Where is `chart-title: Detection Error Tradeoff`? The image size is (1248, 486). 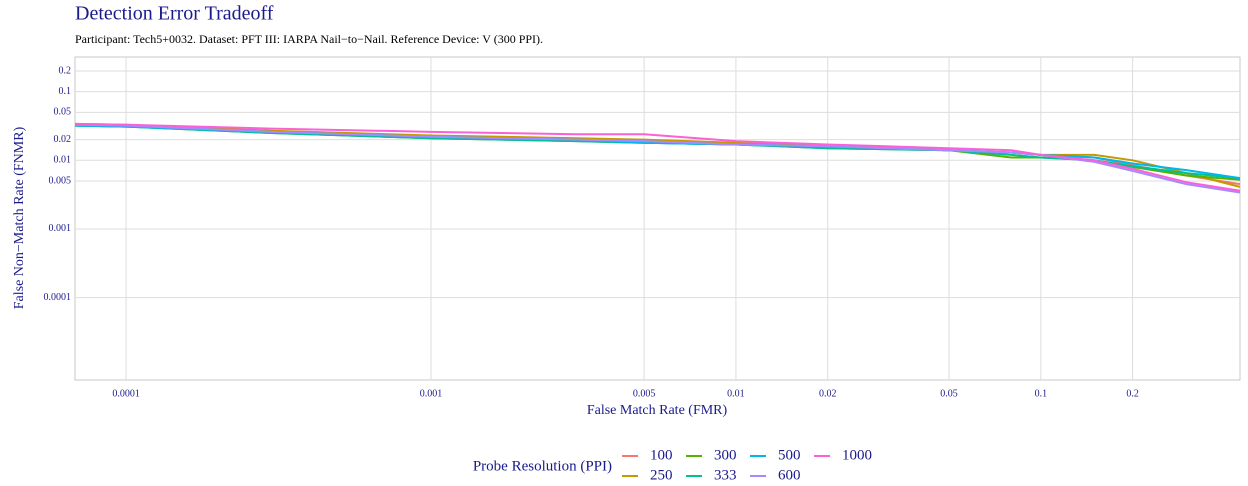 chart-title: Detection Error Tradeoff is located at coordinates (174, 14).